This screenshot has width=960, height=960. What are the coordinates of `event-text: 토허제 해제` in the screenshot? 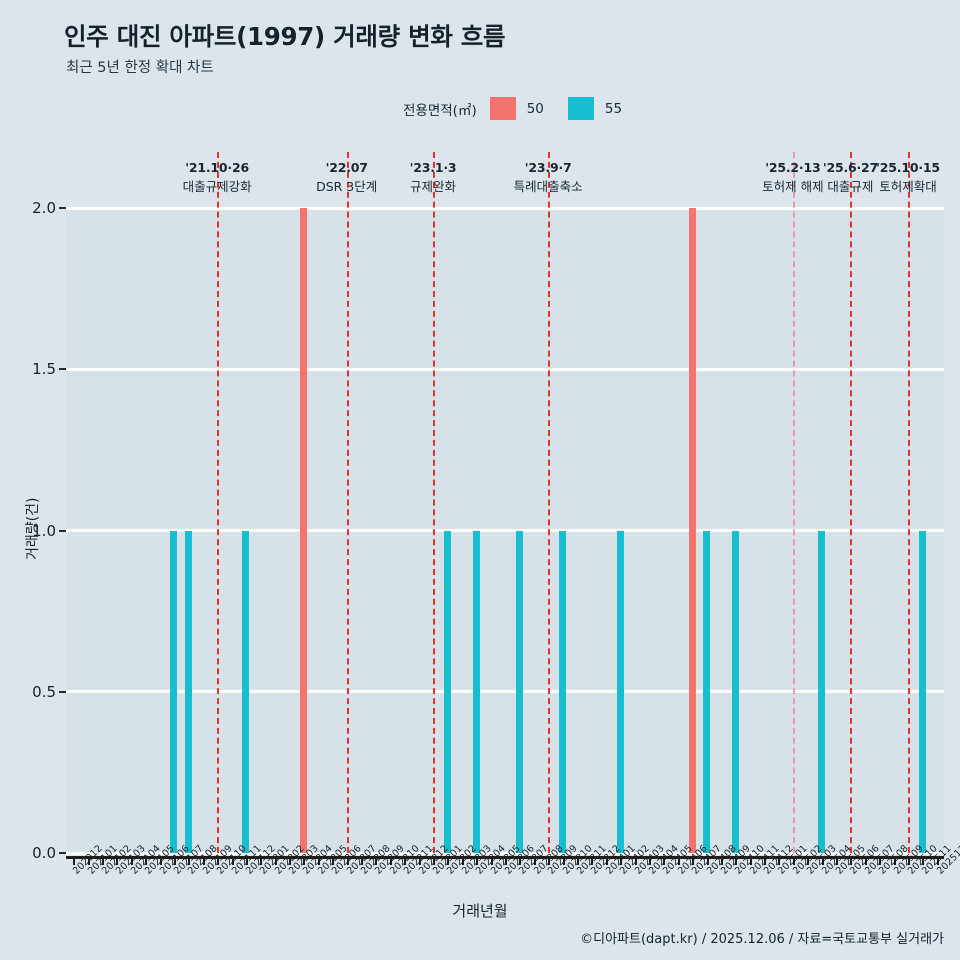 It's located at (793, 187).